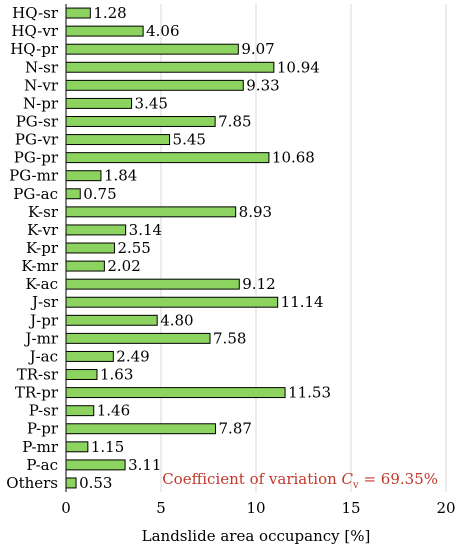  I want to click on category-label: TR-pr, so click(37, 393).